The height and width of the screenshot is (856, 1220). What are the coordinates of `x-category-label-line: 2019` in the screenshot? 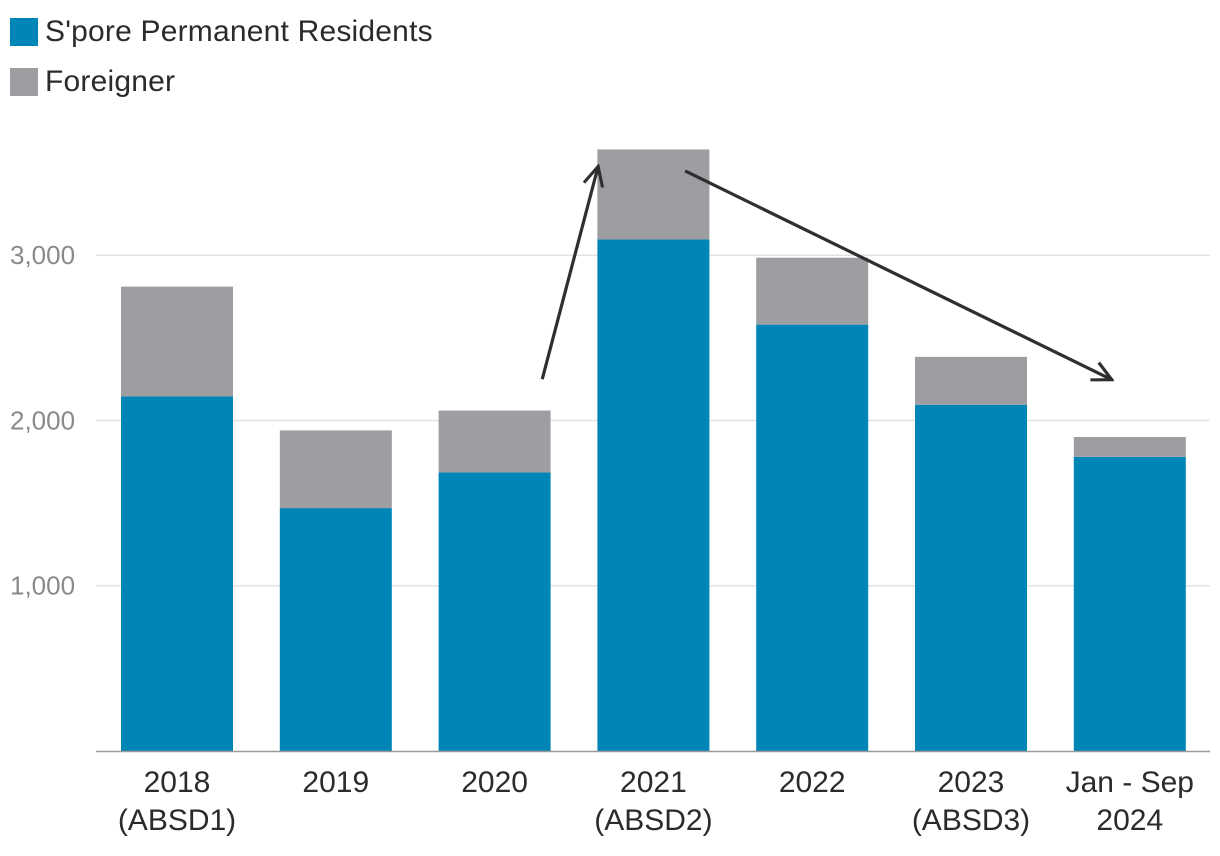 It's located at (335, 782).